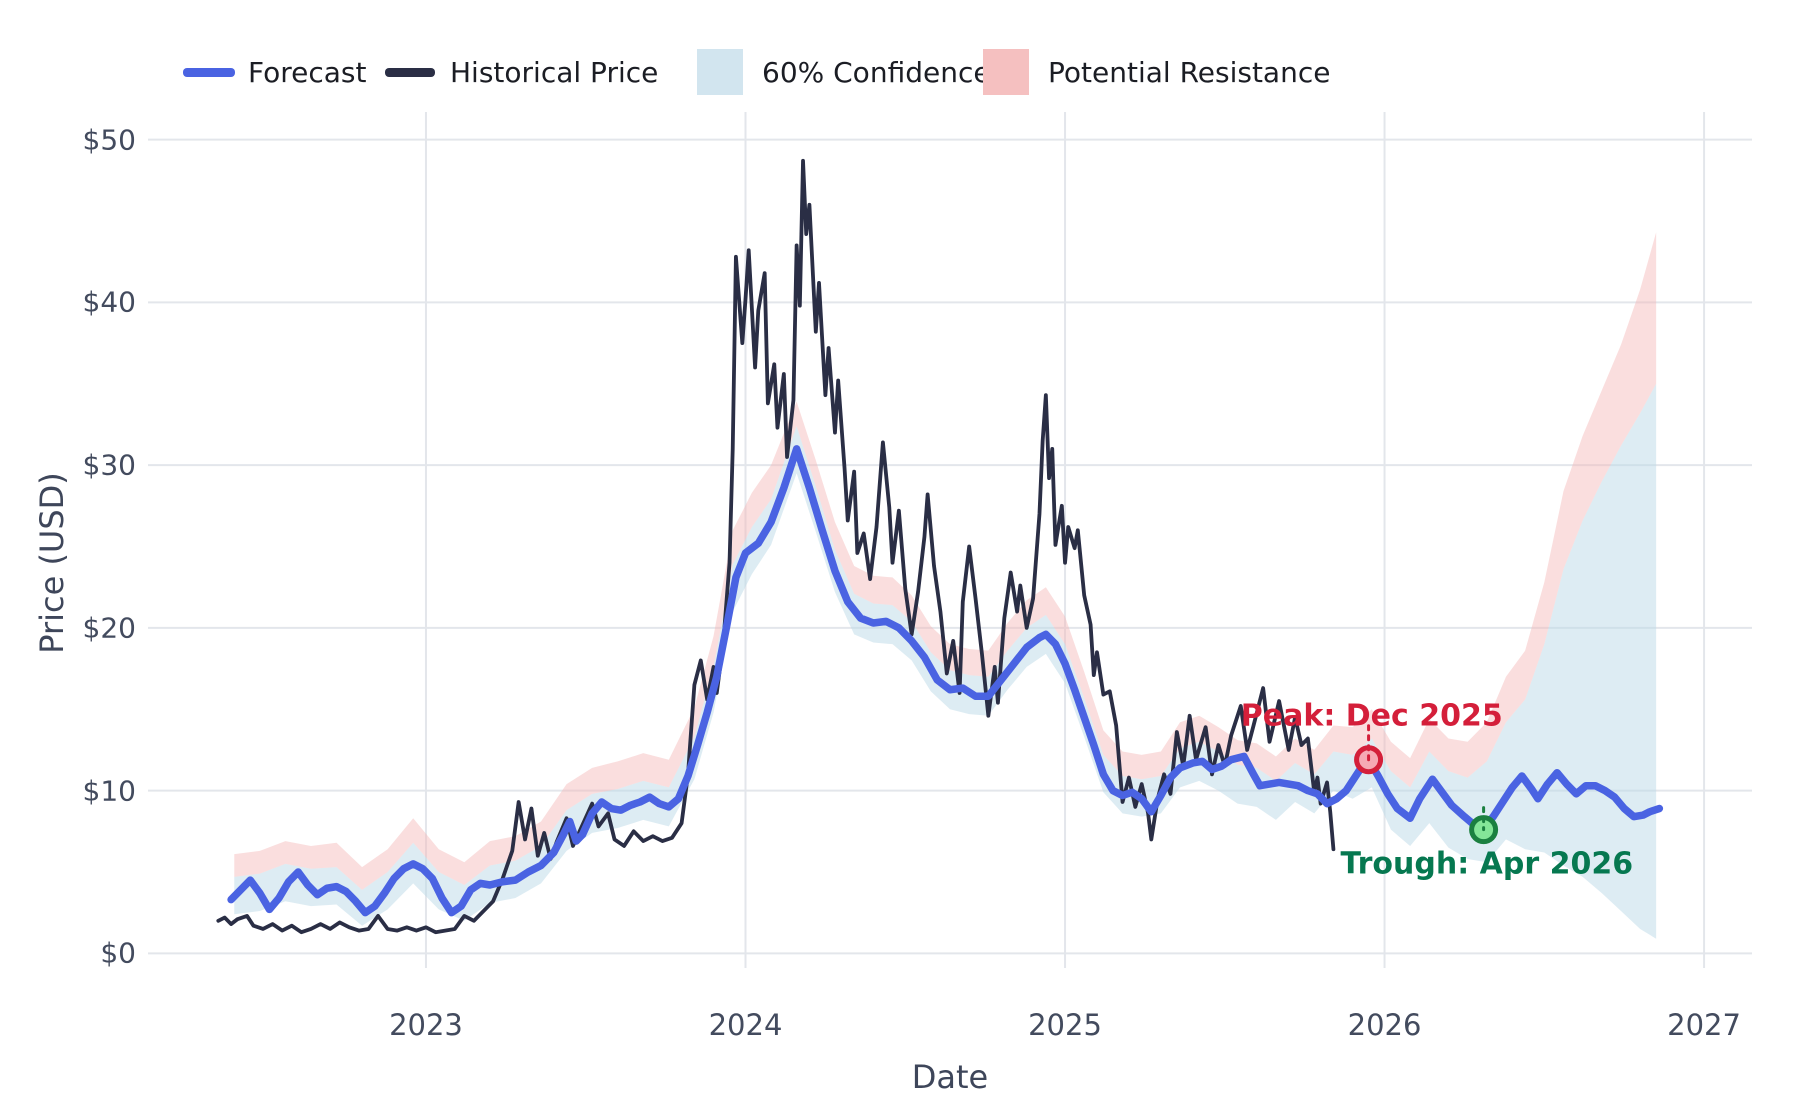  What do you see at coordinates (1384, 1025) in the screenshot?
I see `x-tick-label: 2026` at bounding box center [1384, 1025].